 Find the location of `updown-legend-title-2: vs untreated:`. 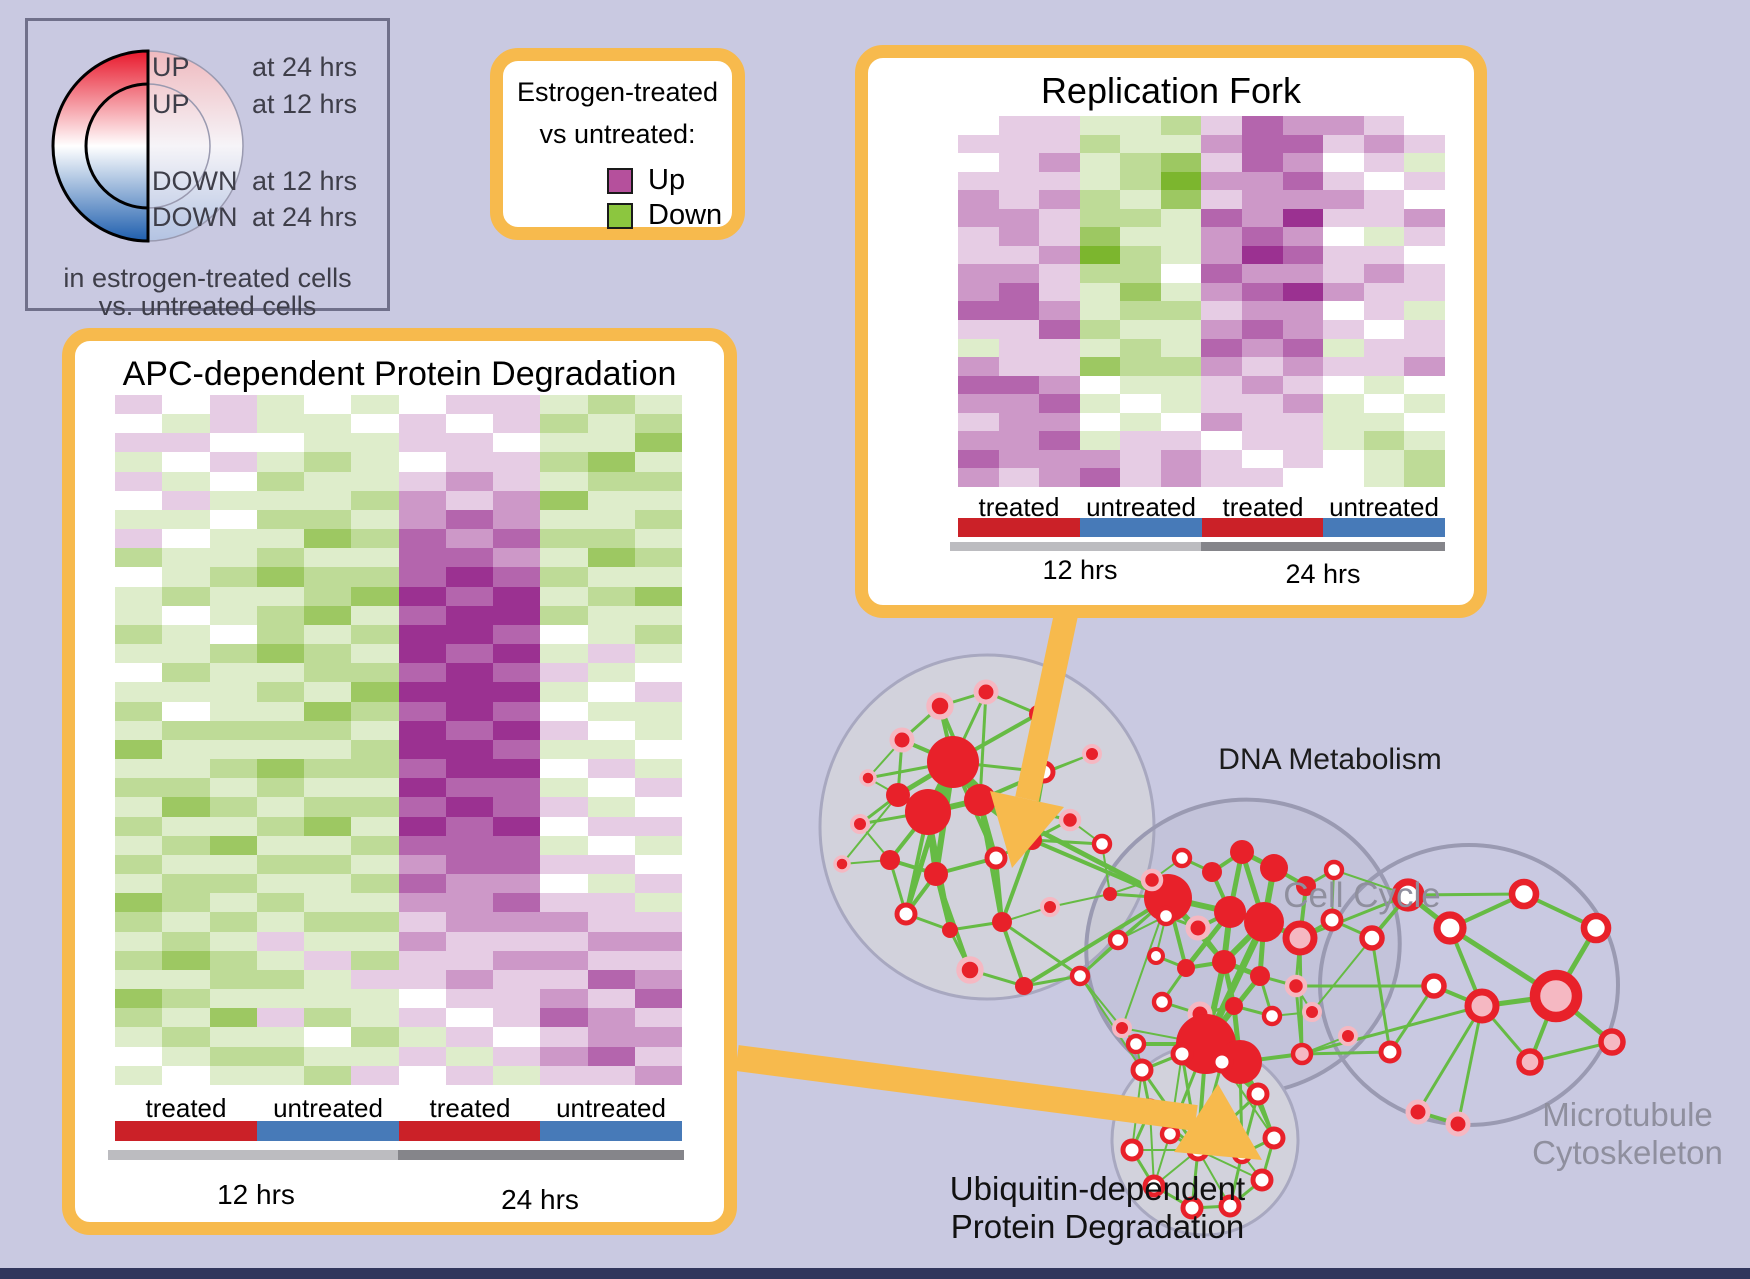

updown-legend-title-2: vs untreated: is located at coordinates (617, 134).